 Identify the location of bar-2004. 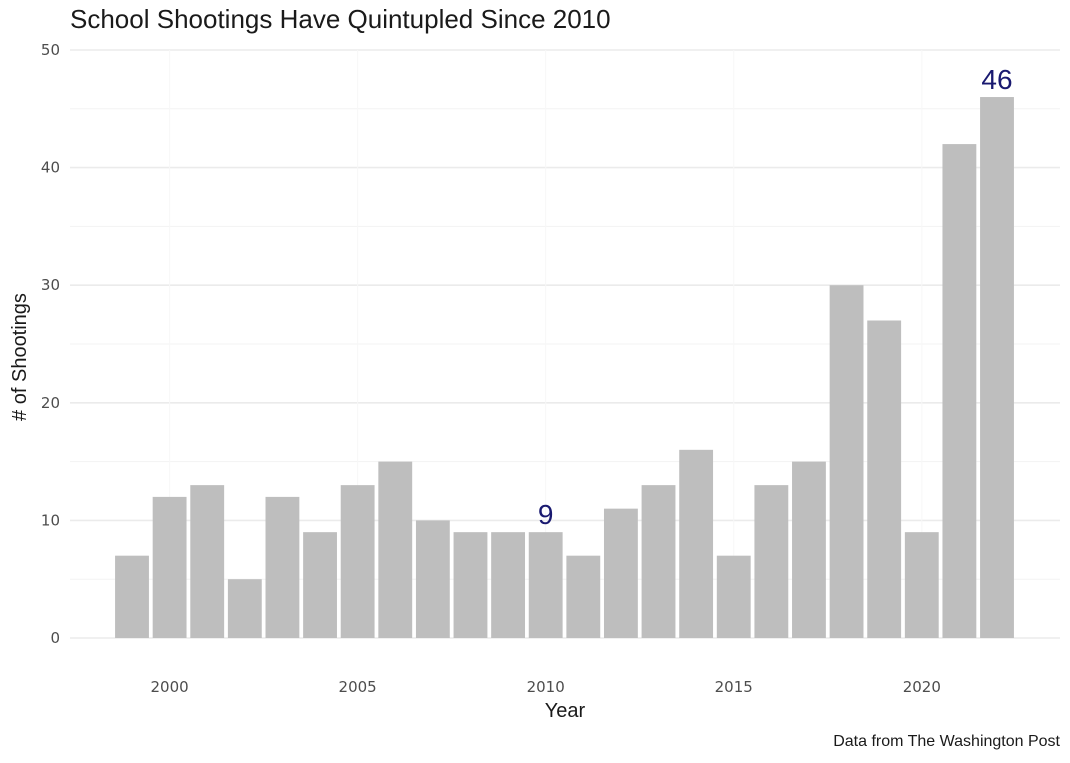
(320, 585).